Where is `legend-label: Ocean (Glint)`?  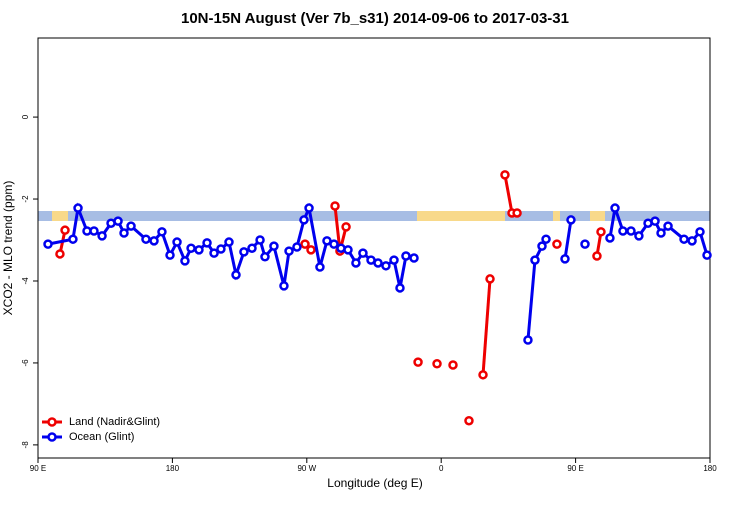 legend-label: Ocean (Glint) is located at coordinates (101, 437).